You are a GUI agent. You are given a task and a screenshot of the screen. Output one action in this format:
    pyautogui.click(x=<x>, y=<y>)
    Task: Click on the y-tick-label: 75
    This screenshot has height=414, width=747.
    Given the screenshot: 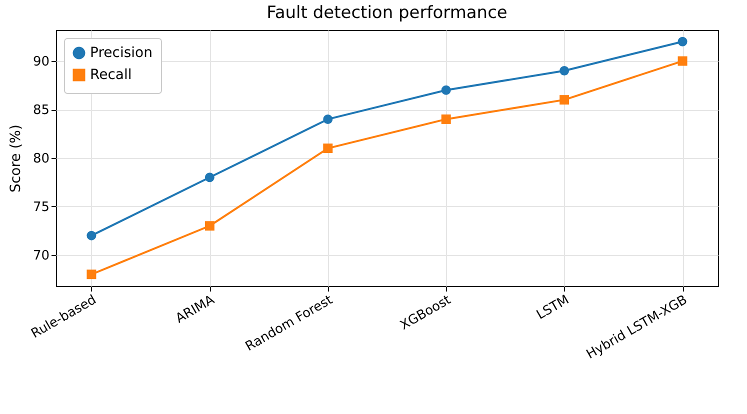 What is the action you would take?
    pyautogui.click(x=41, y=207)
    